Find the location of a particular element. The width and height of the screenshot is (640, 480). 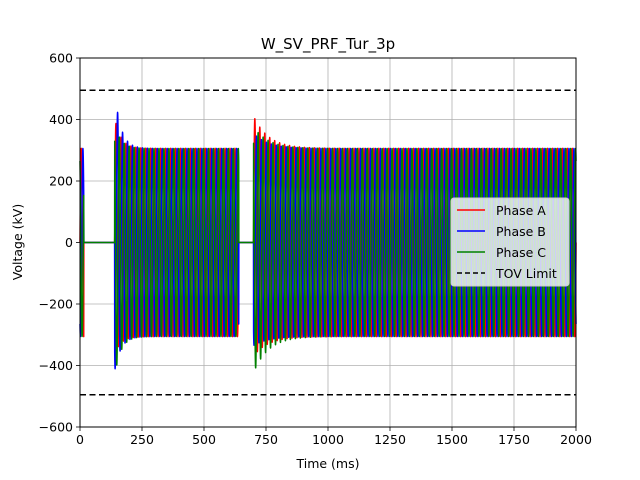

legend: Phase A Phase B Phase C TOV Limit is located at coordinates (510, 242).